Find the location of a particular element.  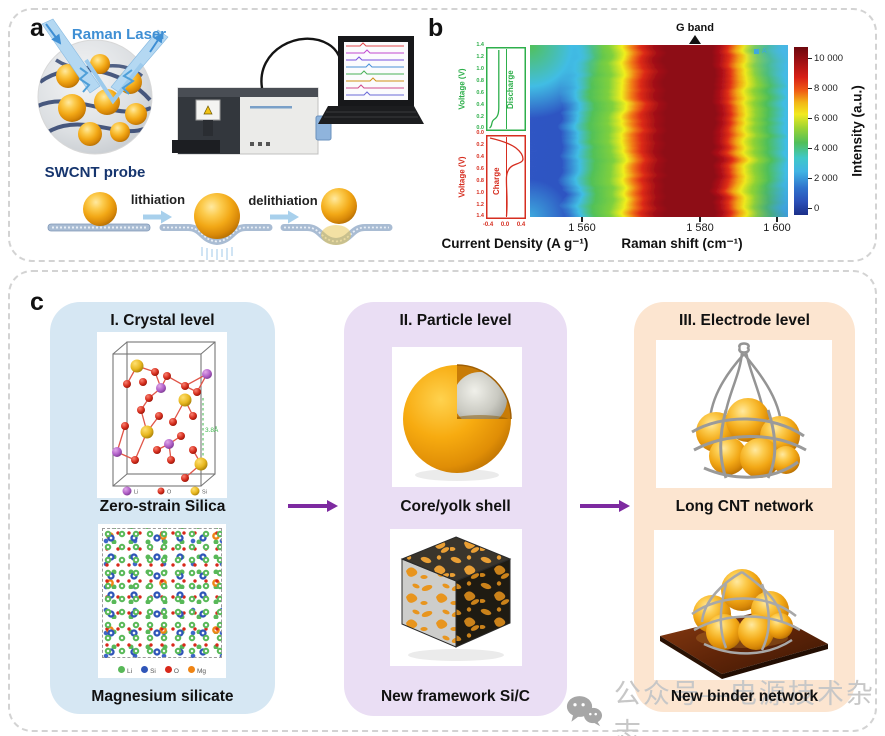

particle-level-box: II. Particle level is located at coordinates (455, 509).